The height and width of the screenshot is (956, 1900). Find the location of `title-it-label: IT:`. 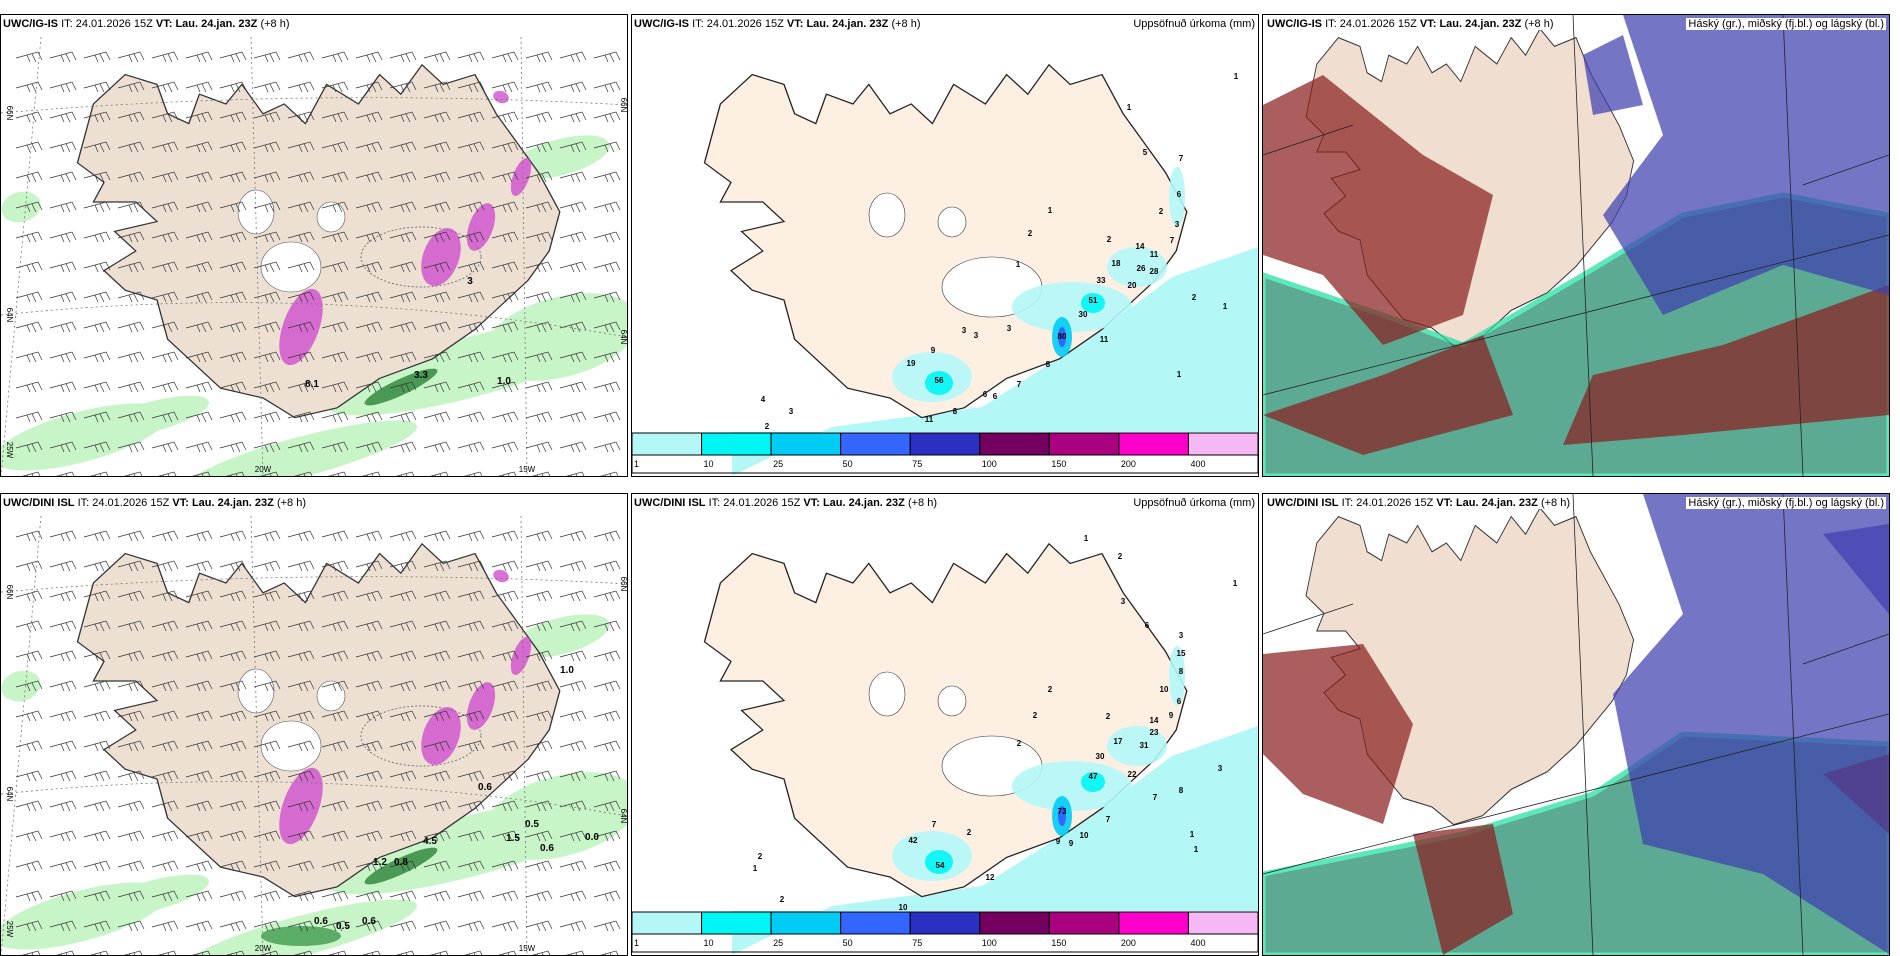

title-it-label: IT: is located at coordinates (83, 503).